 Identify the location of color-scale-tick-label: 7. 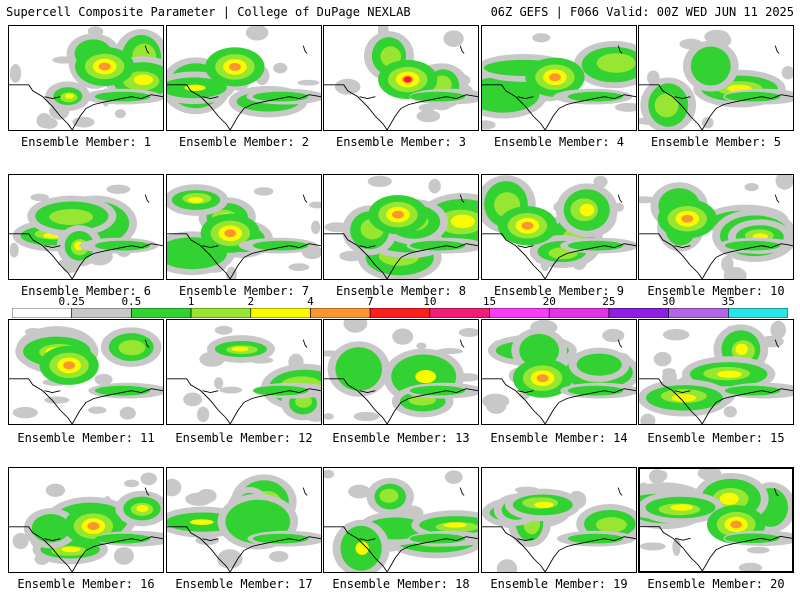
(370, 301).